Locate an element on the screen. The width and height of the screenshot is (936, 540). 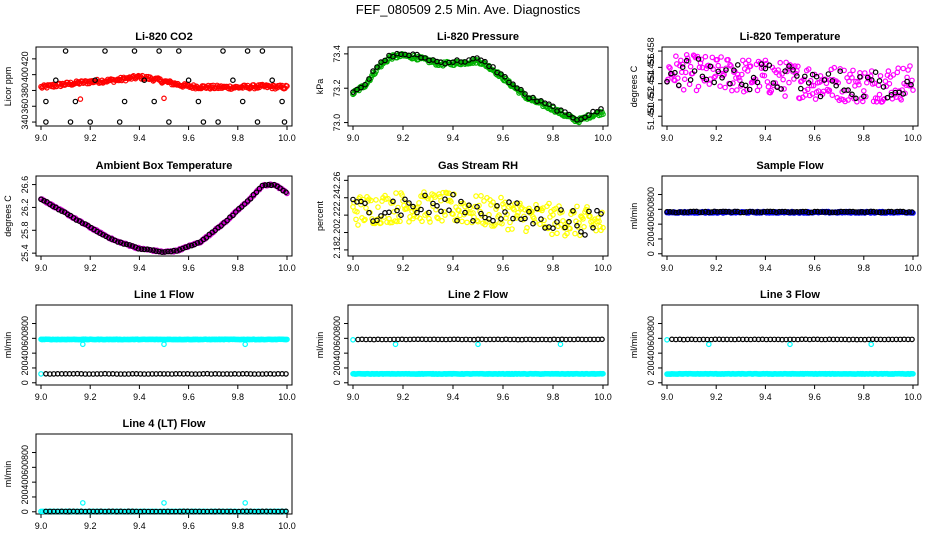
y-tick-label: 340 is located at coordinates (25, 122).